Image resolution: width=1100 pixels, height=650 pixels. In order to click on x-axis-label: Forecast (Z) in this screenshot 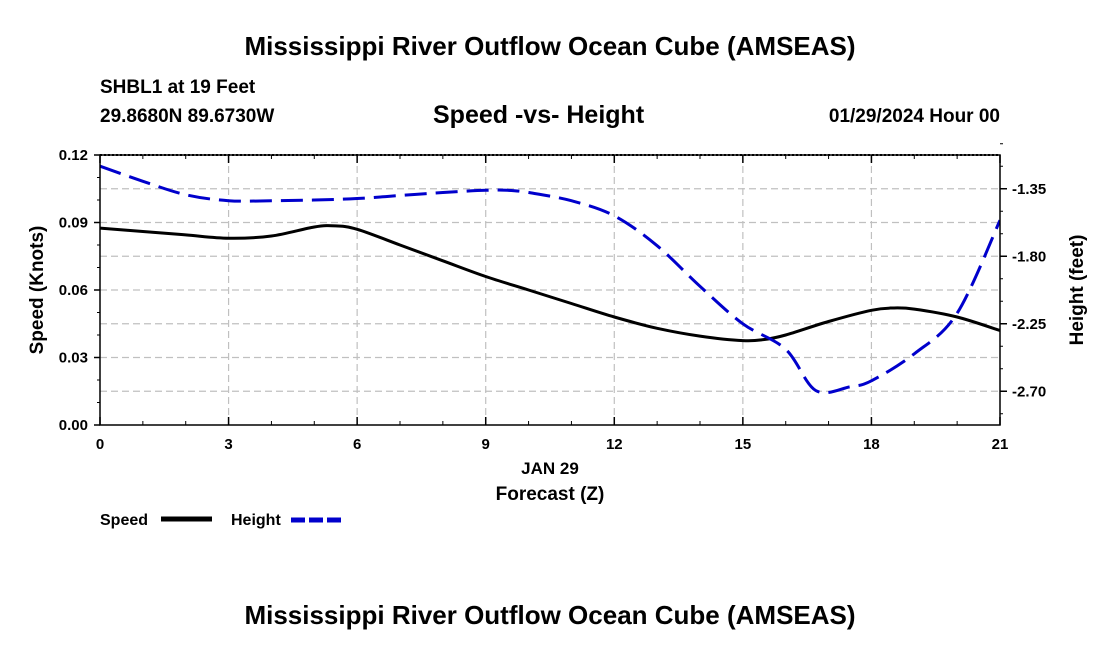, I will do `click(550, 494)`.